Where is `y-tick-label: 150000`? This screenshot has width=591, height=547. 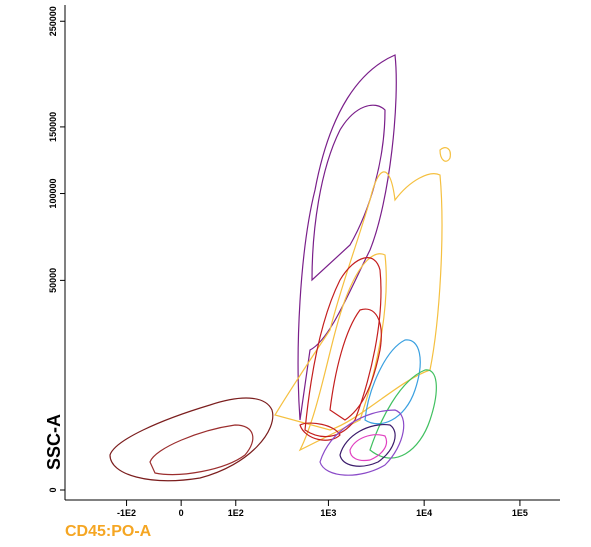 y-tick-label: 150000 is located at coordinates (53, 127).